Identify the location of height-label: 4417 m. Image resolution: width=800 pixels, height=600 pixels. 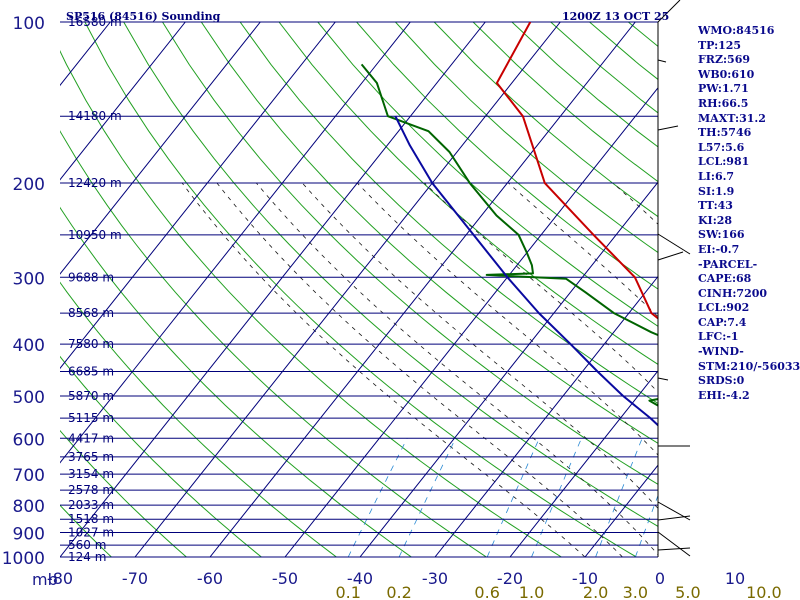
(91, 438).